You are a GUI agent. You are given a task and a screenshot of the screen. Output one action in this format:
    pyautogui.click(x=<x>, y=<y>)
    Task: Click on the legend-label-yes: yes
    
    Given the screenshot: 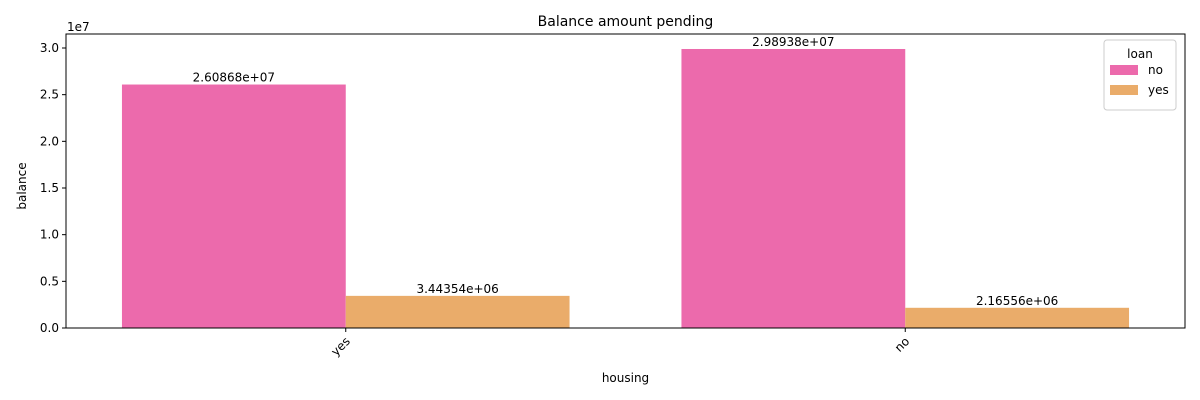 What is the action you would take?
    pyautogui.click(x=1158, y=90)
    